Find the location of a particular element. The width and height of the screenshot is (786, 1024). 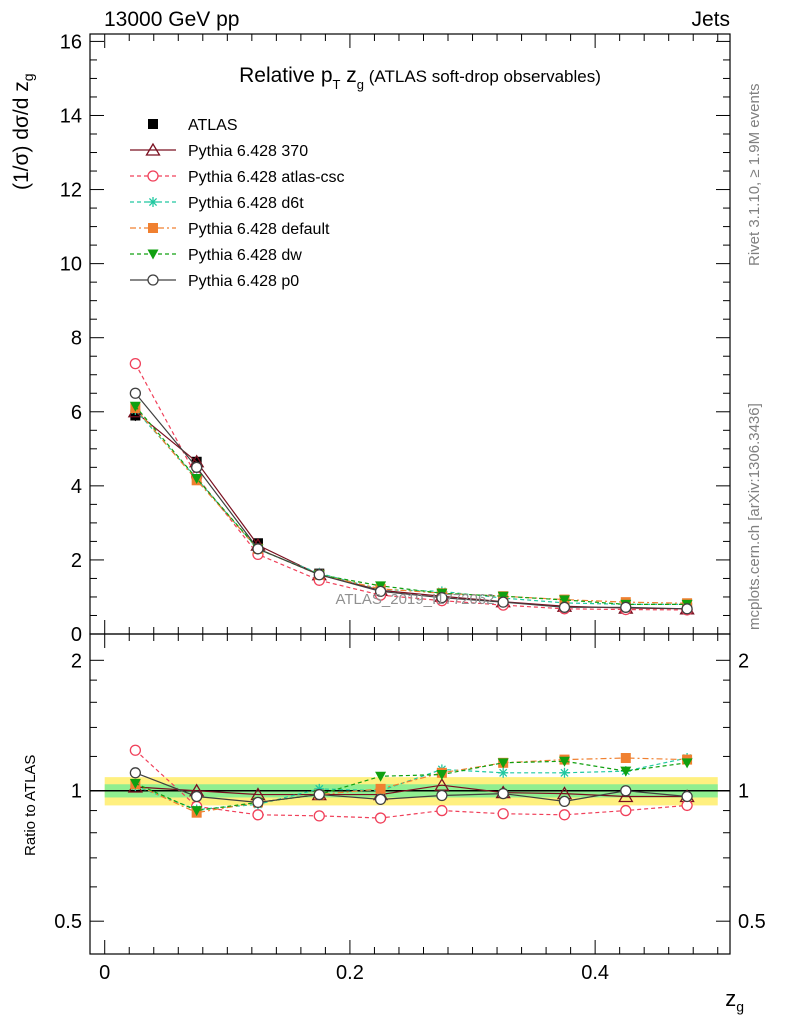

series-pythia-6-428-d6t is located at coordinates (411, 507).